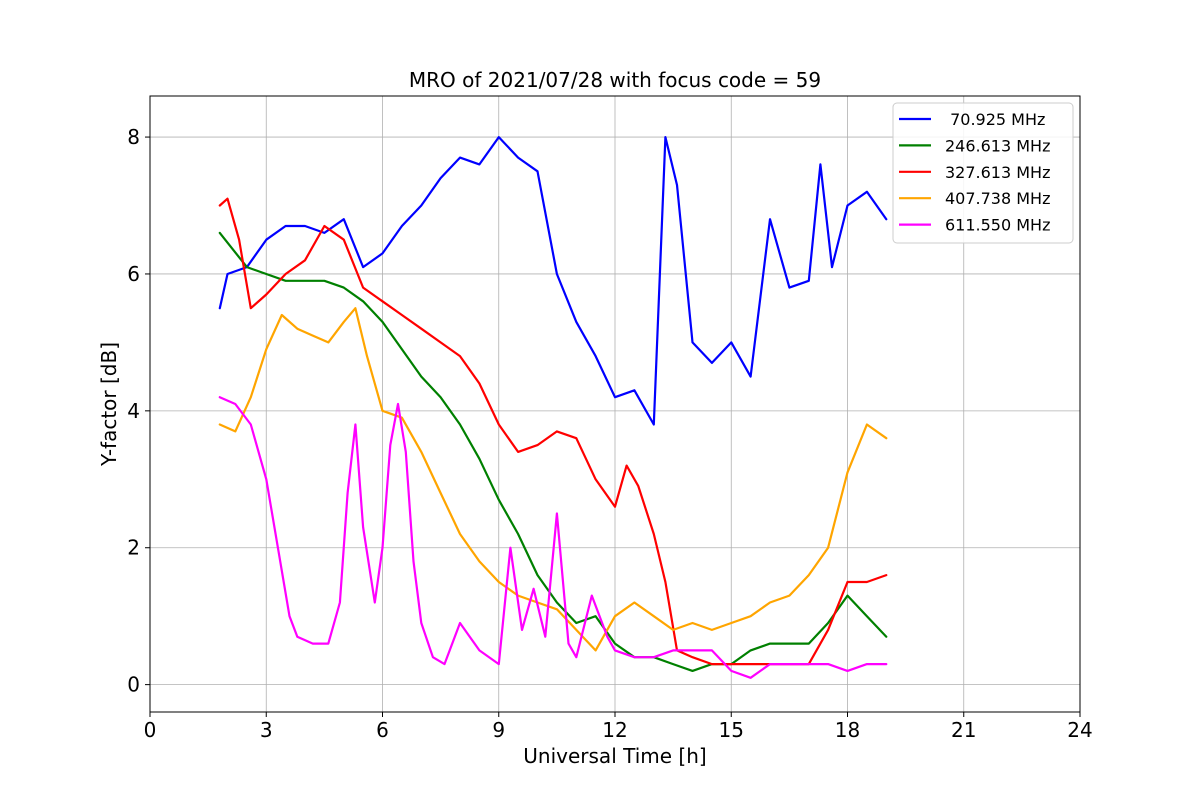 Image resolution: width=1200 pixels, height=800 pixels. What do you see at coordinates (1079, 730) in the screenshot?
I see `x-tick-label: 24` at bounding box center [1079, 730].